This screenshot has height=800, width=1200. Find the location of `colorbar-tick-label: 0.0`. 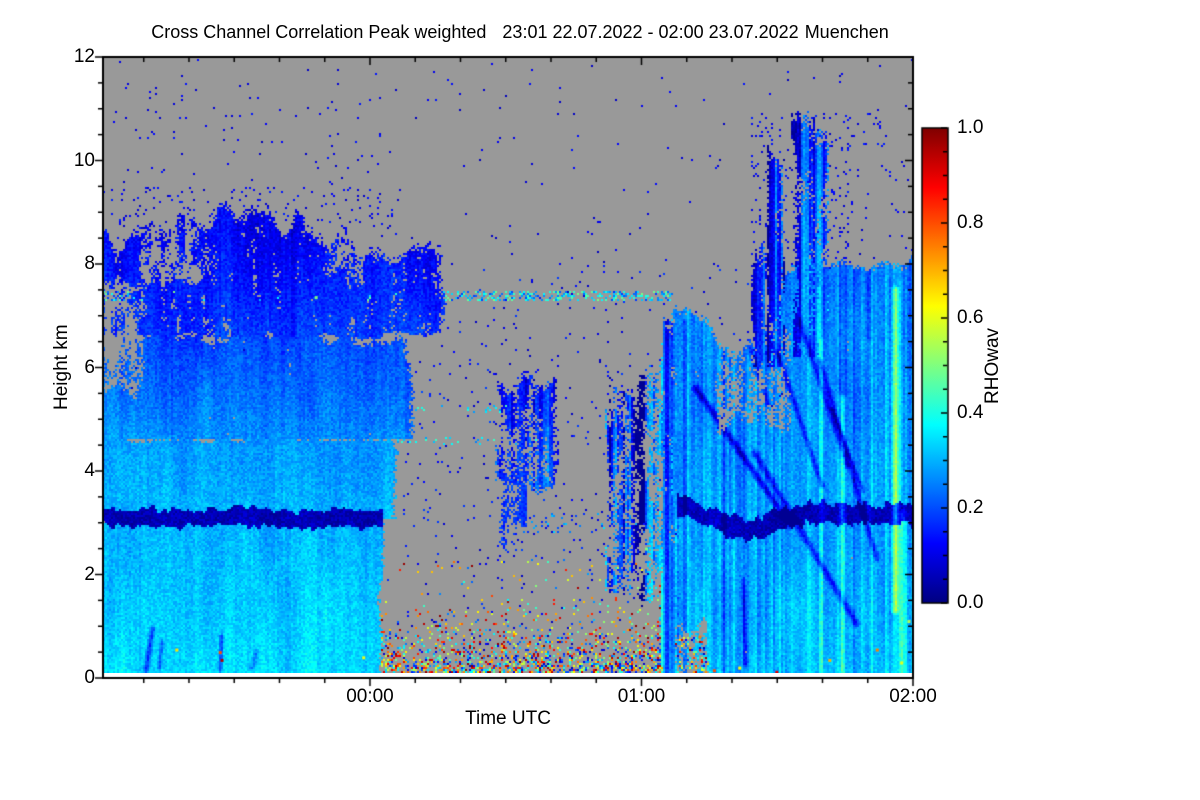

colorbar-tick-label: 0.0 is located at coordinates (970, 602).